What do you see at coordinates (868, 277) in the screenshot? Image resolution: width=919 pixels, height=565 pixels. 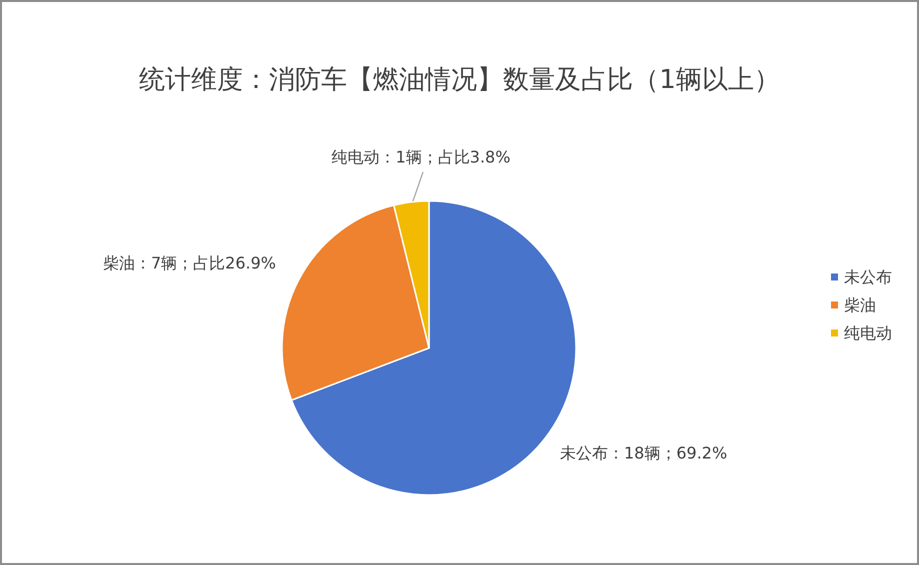 I see `legend-label: 未公布` at bounding box center [868, 277].